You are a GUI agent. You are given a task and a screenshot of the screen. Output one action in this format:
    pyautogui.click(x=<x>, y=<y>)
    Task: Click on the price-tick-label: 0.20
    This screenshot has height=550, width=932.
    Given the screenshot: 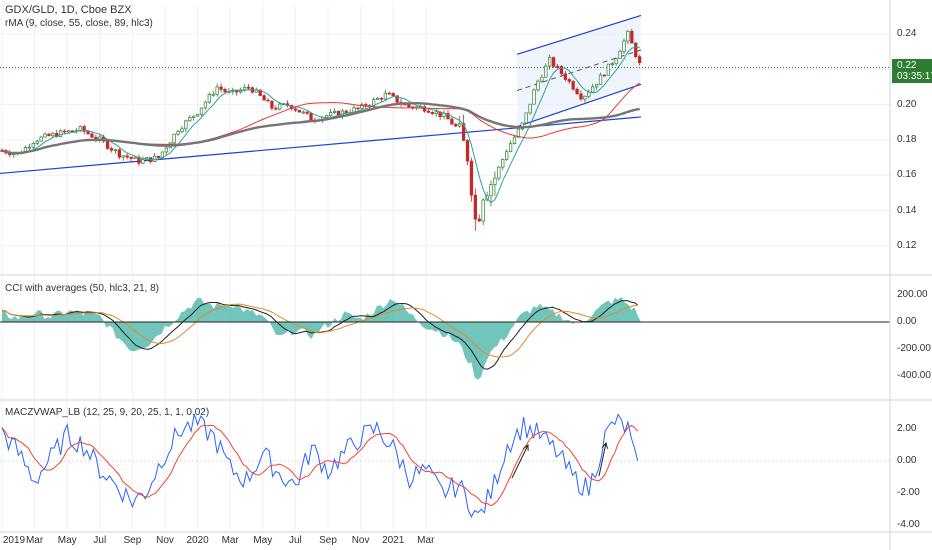 What is the action you would take?
    pyautogui.click(x=907, y=104)
    